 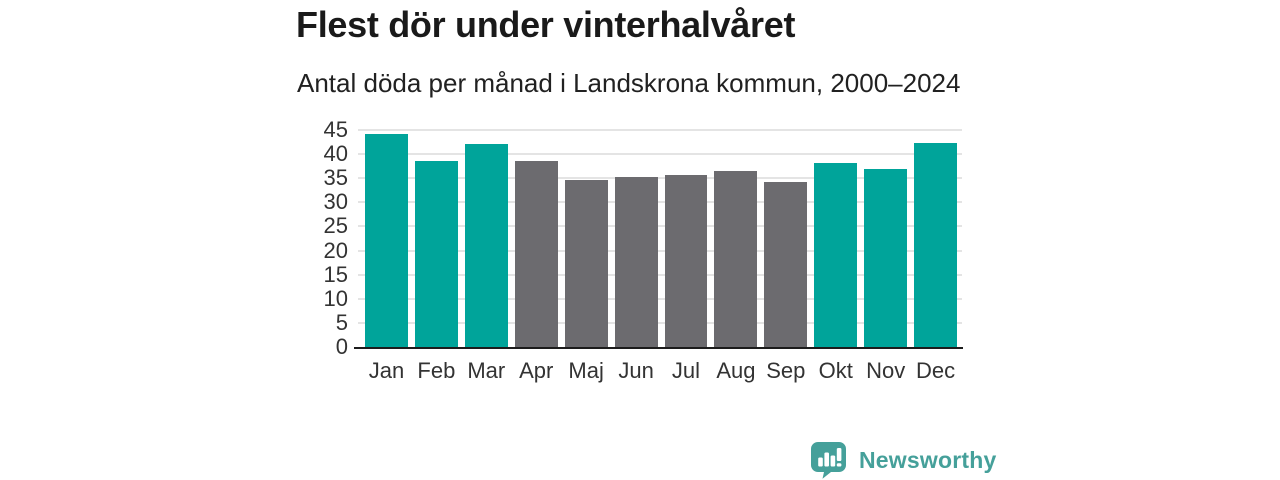 I want to click on branding: Newsworthy, so click(x=903, y=460).